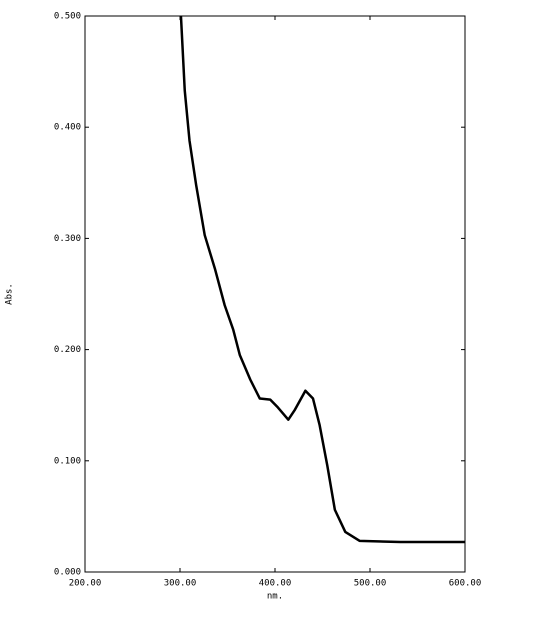 The height and width of the screenshot is (629, 546). Describe the element at coordinates (67, 239) in the screenshot. I see `y-tick-label: 0.300` at that location.